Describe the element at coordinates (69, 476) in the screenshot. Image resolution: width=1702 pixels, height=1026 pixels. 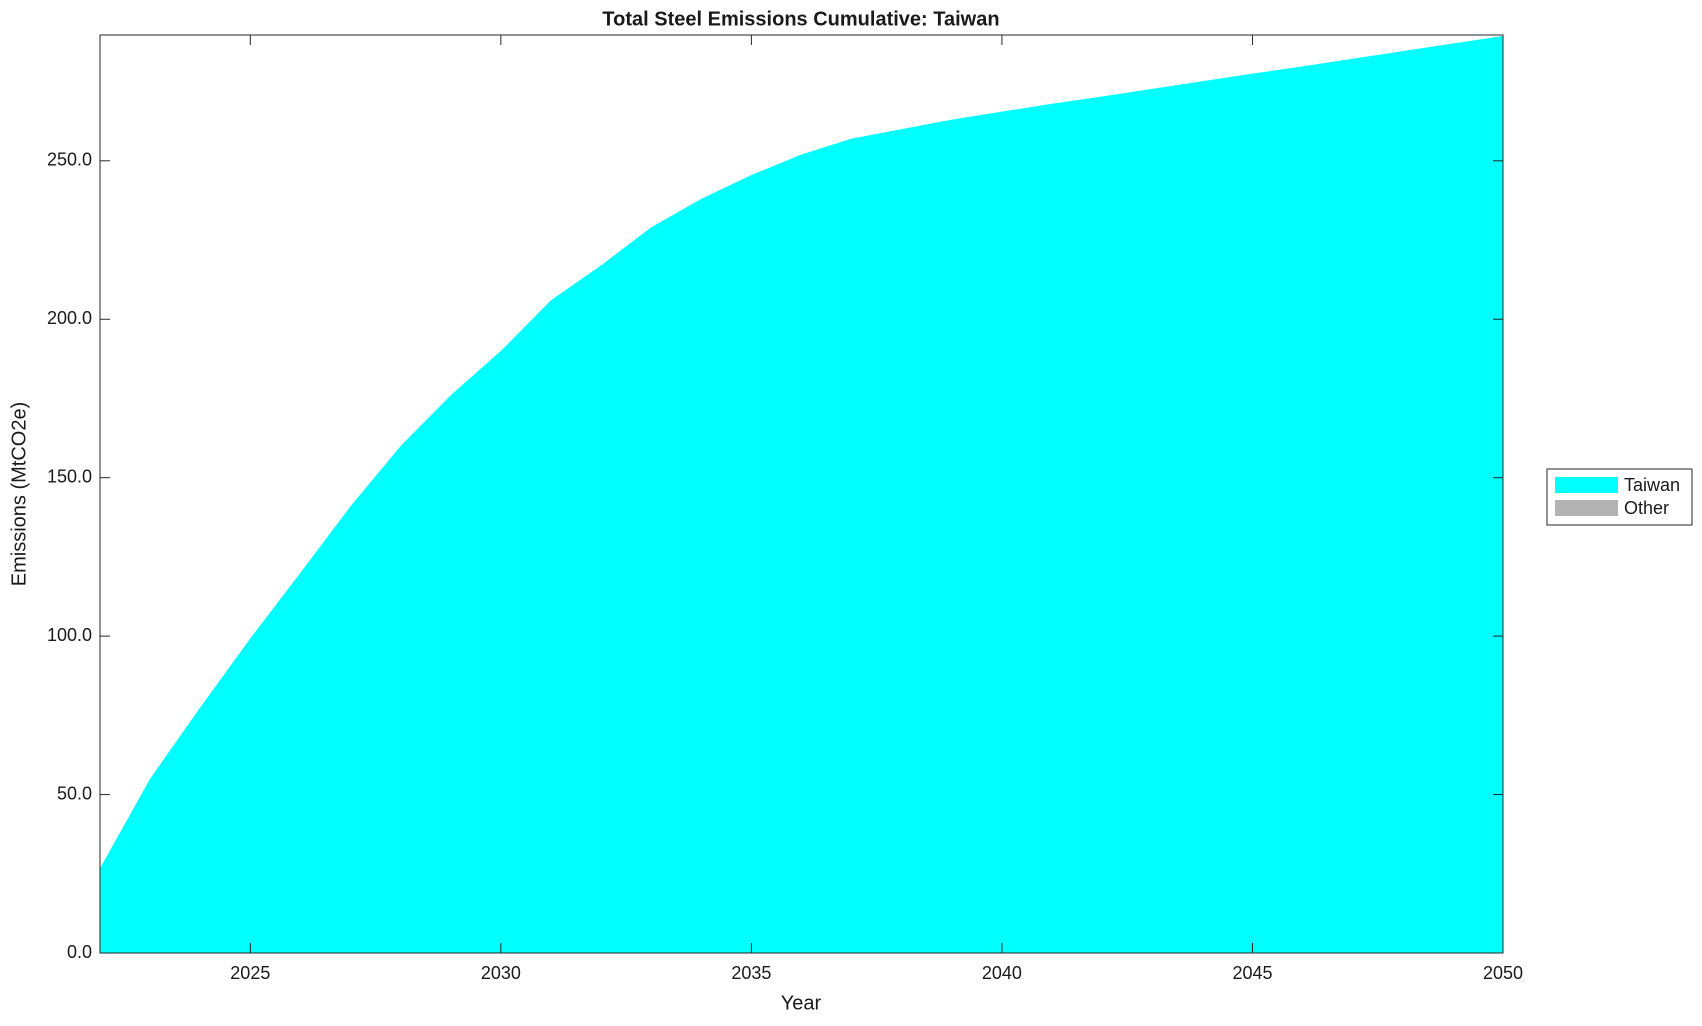
I see `y-tick-label: 150.0` at that location.